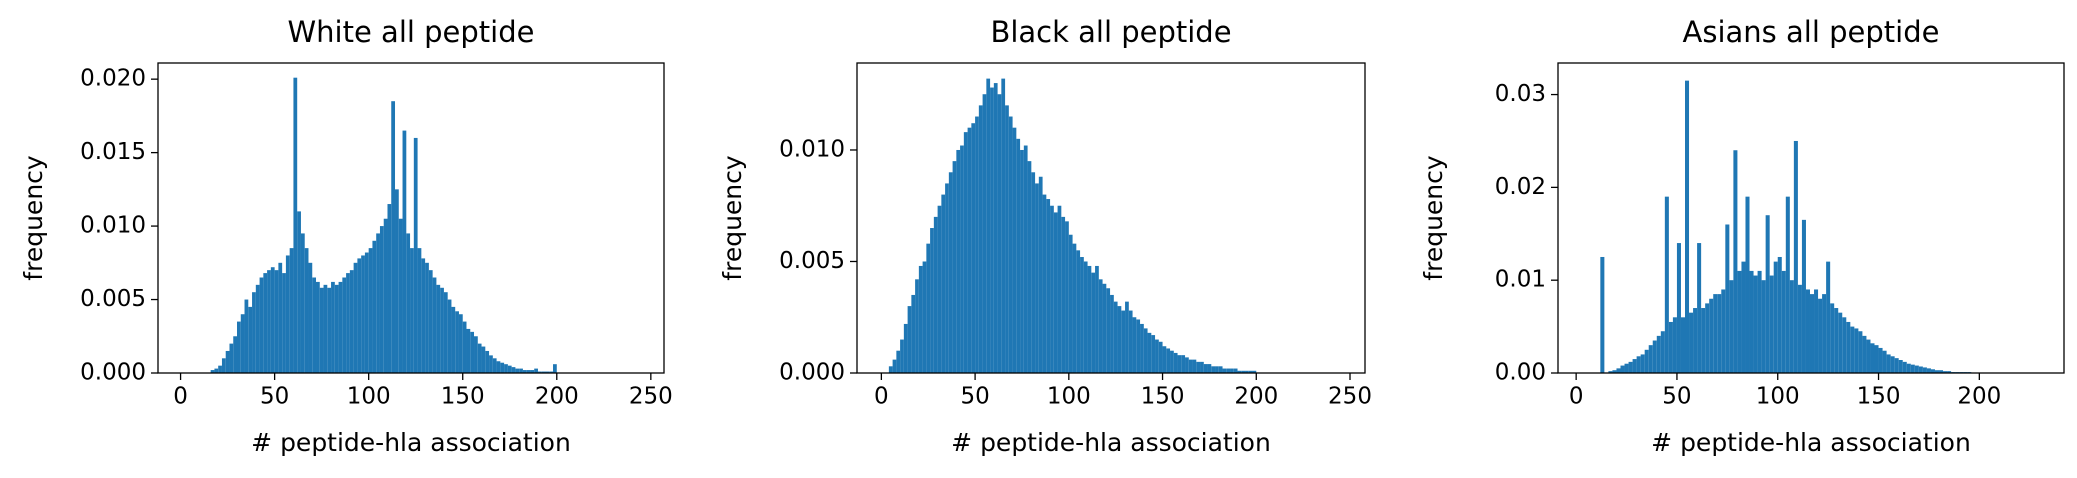 The image size is (2077, 478). What do you see at coordinates (411, 32) in the screenshot?
I see `chart-title: White all peptide` at bounding box center [411, 32].